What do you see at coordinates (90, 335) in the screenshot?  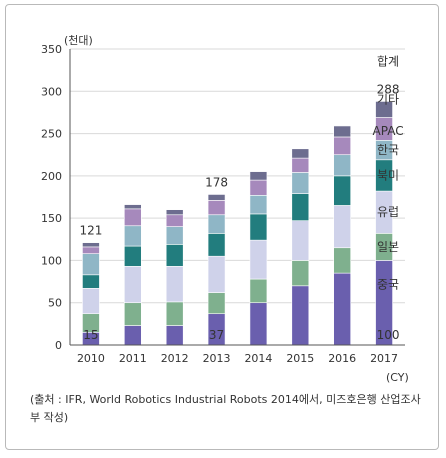 I see `data-label: 15` at bounding box center [90, 335].